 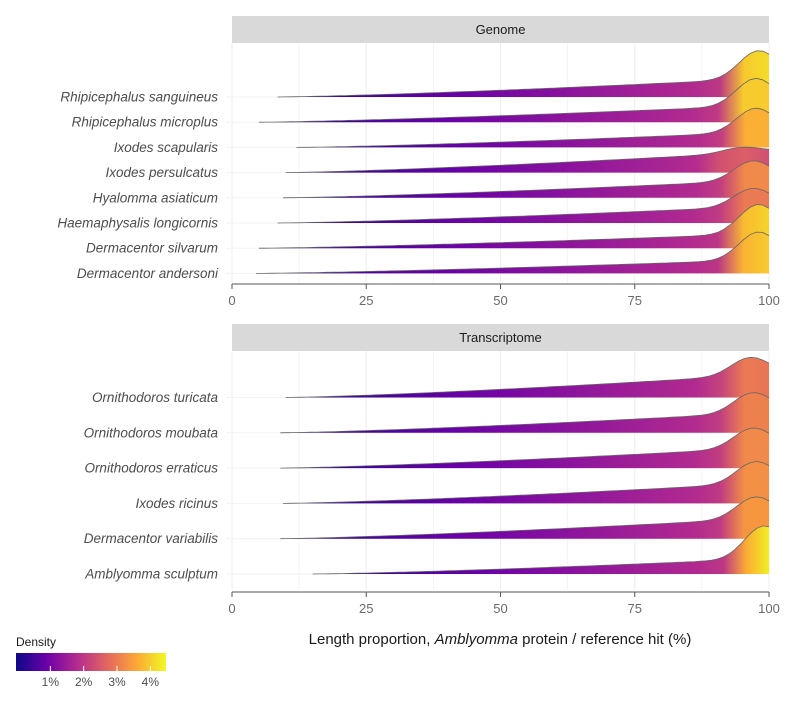 What do you see at coordinates (155, 197) in the screenshot?
I see `row-label: Hyalomma asiaticum` at bounding box center [155, 197].